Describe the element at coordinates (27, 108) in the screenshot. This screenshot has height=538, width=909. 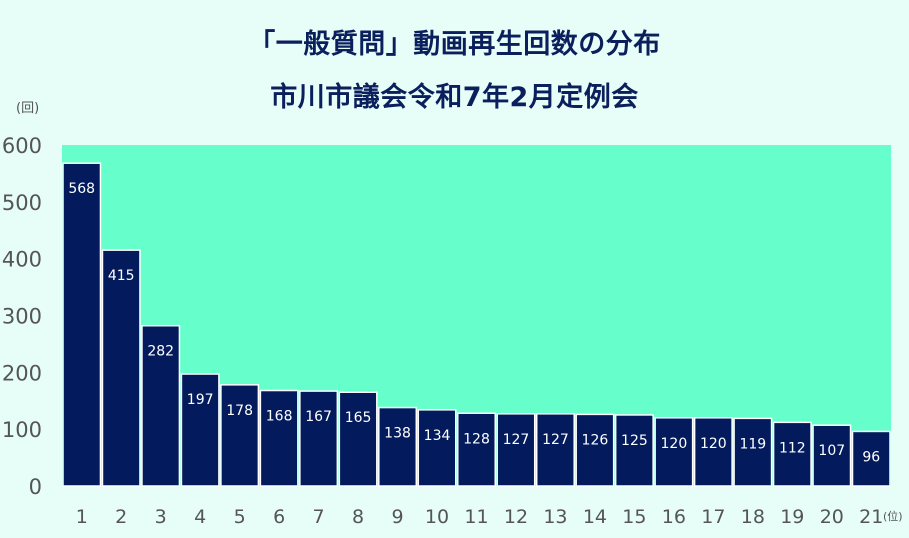
I see `y-axis-label: (回)` at that location.